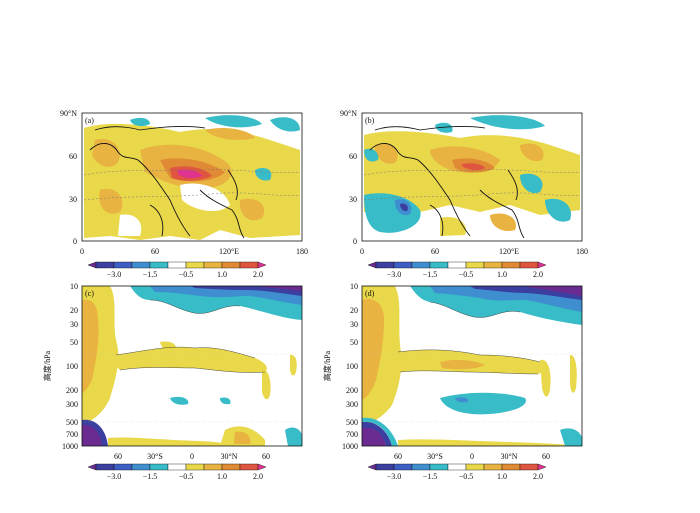 The height and width of the screenshot is (513, 700). Describe the element at coordinates (352, 390) in the screenshot. I see `panel-d-ytick: 200` at that location.